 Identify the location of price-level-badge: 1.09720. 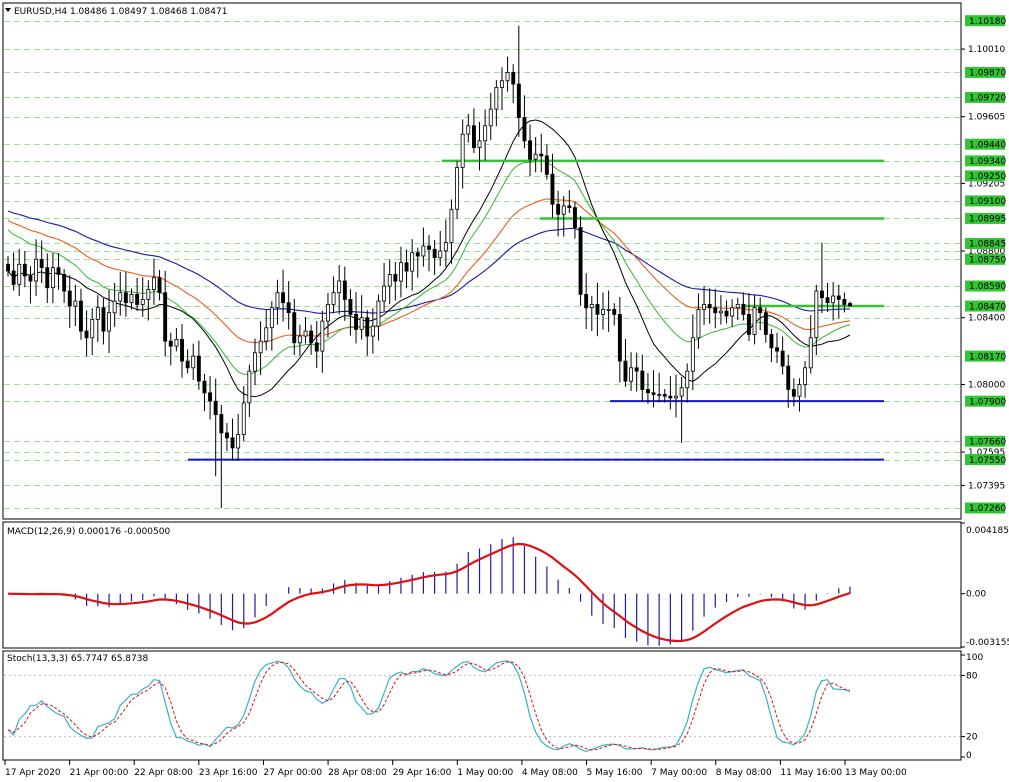
(985, 97).